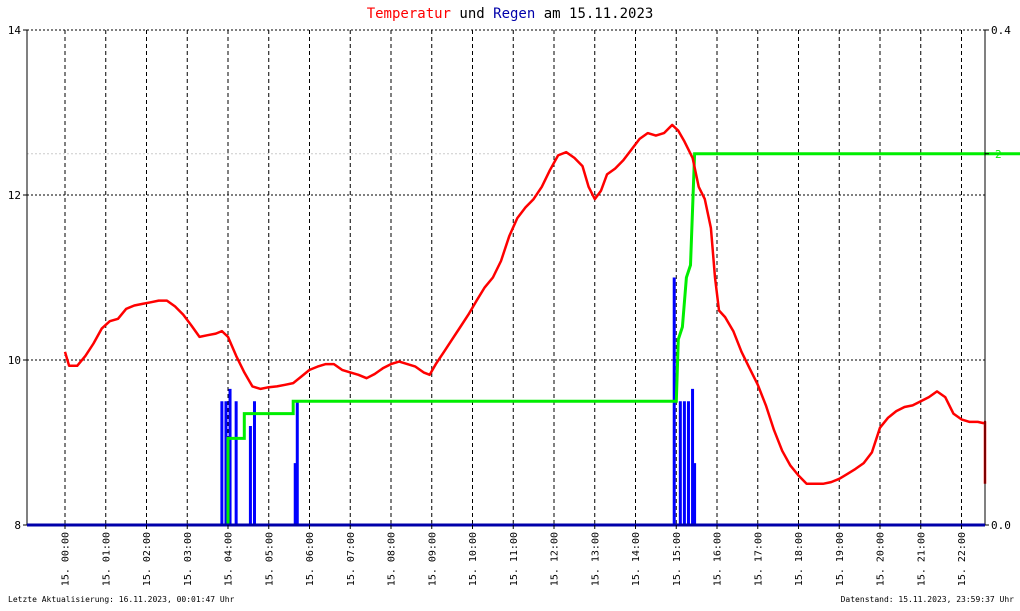  What do you see at coordinates (718, 559) in the screenshot?
I see `x-tick-label-16: 15. 16:00` at bounding box center [718, 559].